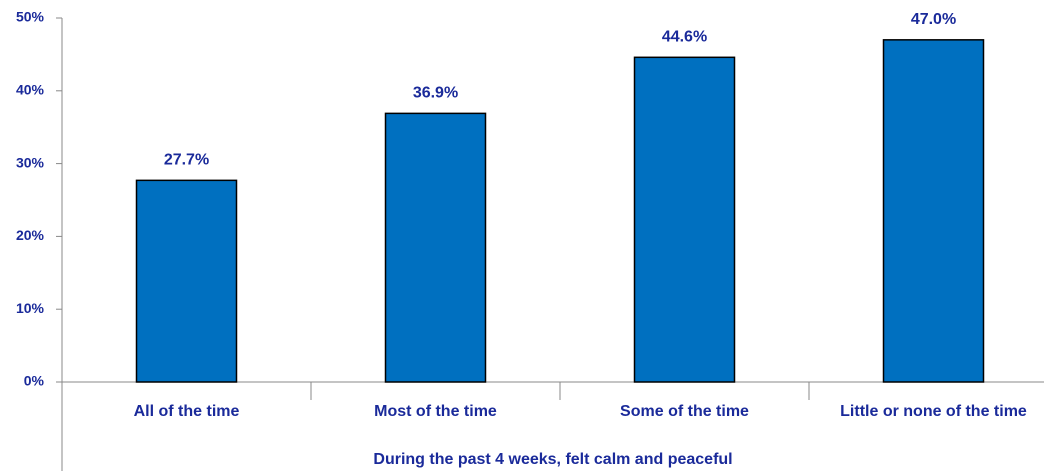  I want to click on y-tick-label: 20%, so click(30, 235).